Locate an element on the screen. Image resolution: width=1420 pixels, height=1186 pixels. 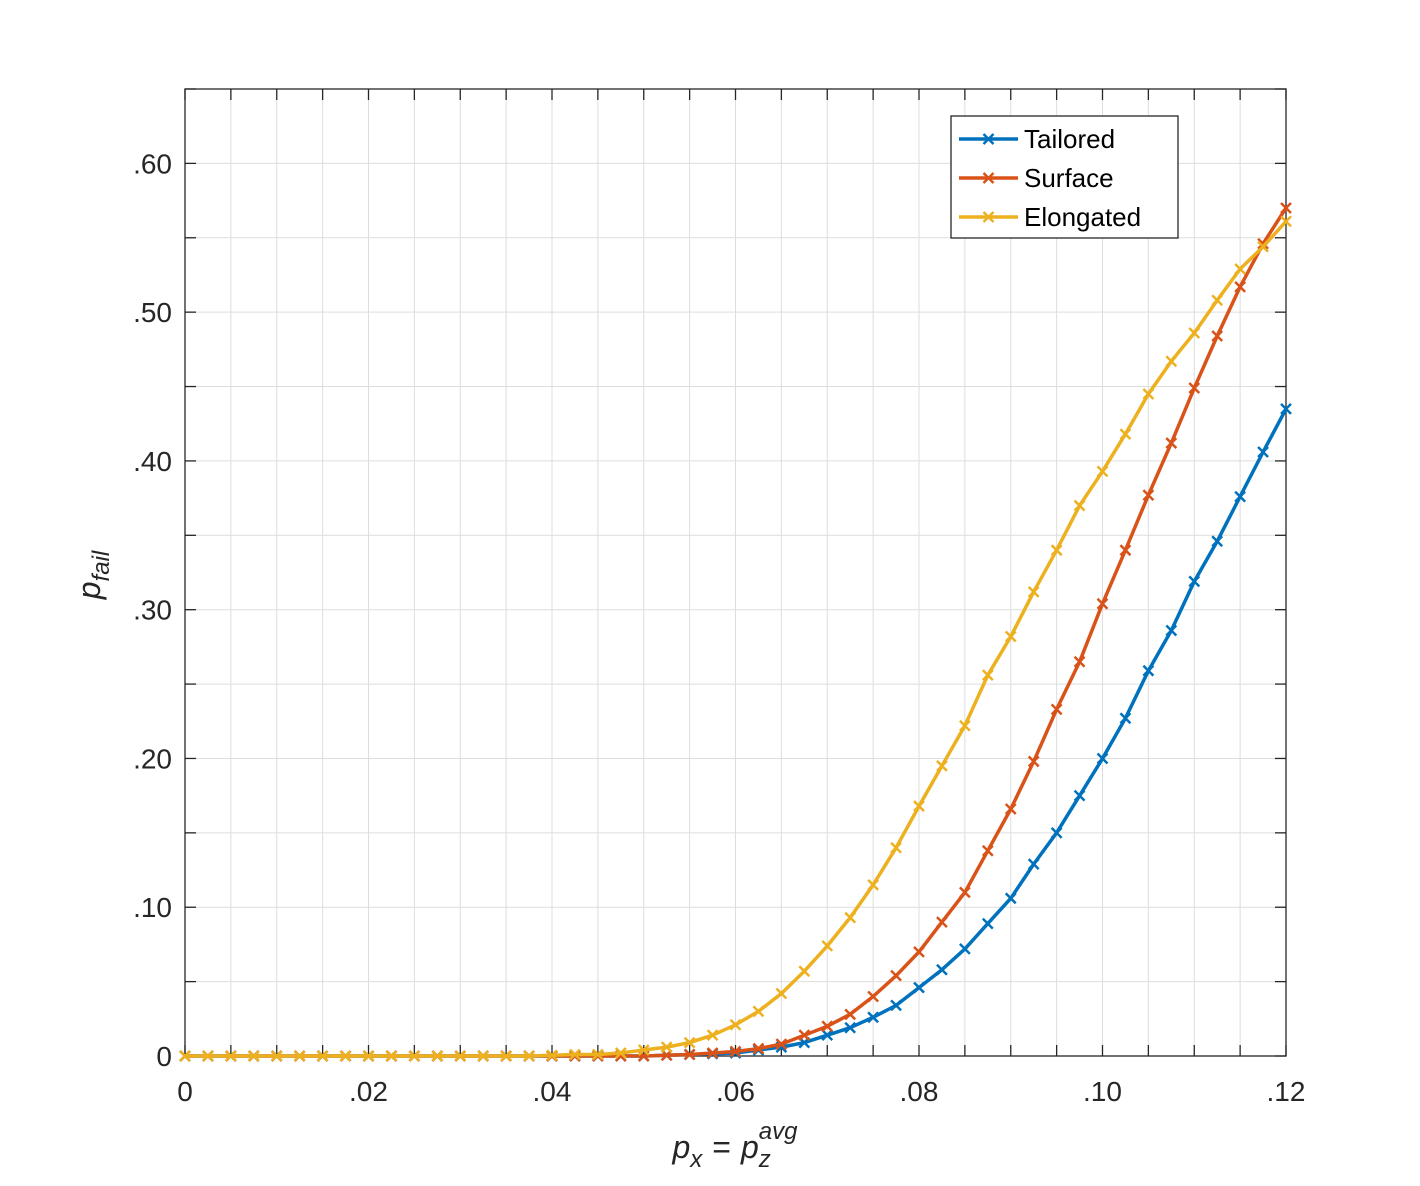
y-tick-label: .50 is located at coordinates (152, 312).